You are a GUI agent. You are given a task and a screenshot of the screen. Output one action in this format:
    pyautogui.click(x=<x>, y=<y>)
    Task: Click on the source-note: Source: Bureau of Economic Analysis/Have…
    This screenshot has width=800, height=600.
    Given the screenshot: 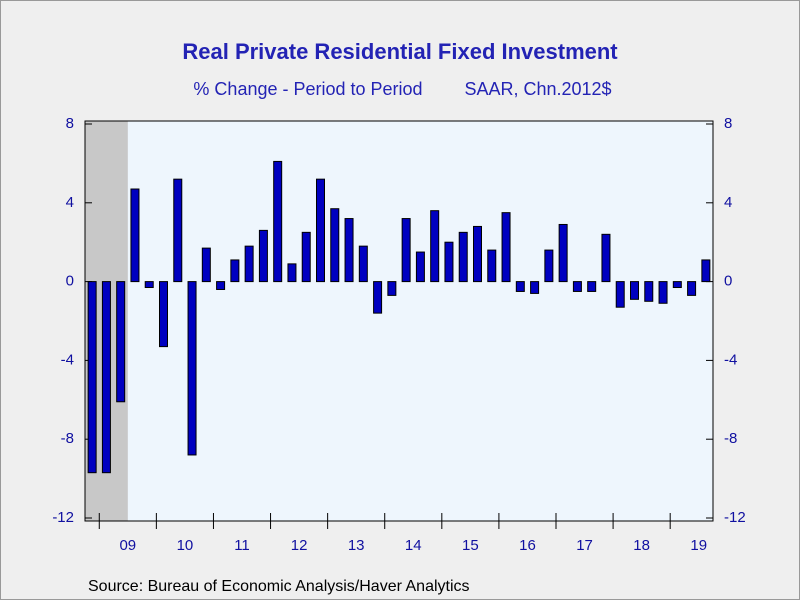 What is the action you would take?
    pyautogui.click(x=279, y=586)
    